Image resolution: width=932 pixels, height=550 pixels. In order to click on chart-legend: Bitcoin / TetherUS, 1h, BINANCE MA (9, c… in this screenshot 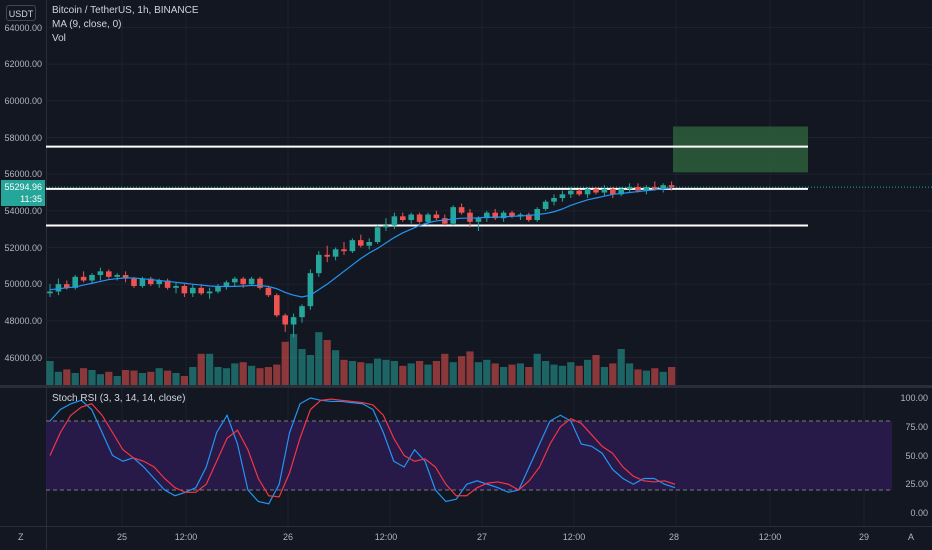, I will do `click(125, 25)`.